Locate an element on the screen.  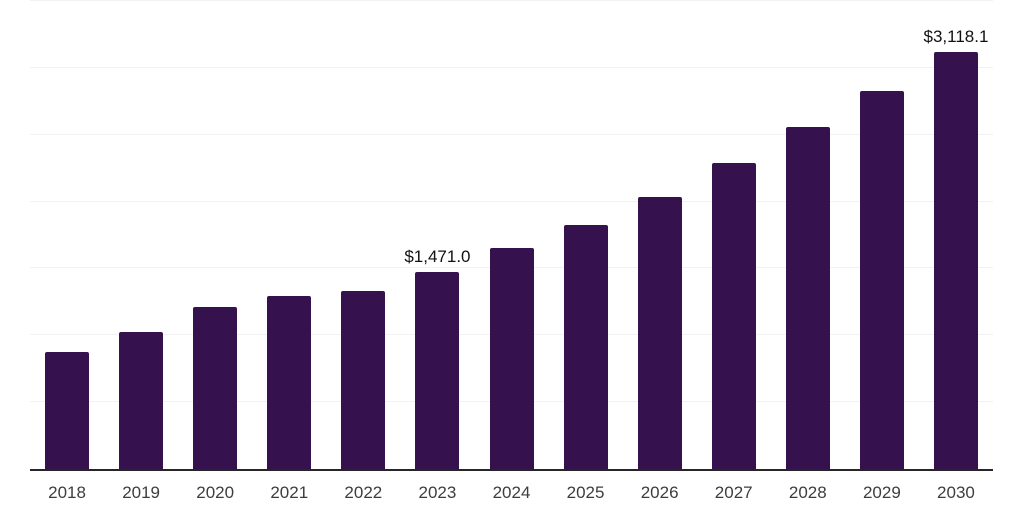
bar-2022 is located at coordinates (363, 380).